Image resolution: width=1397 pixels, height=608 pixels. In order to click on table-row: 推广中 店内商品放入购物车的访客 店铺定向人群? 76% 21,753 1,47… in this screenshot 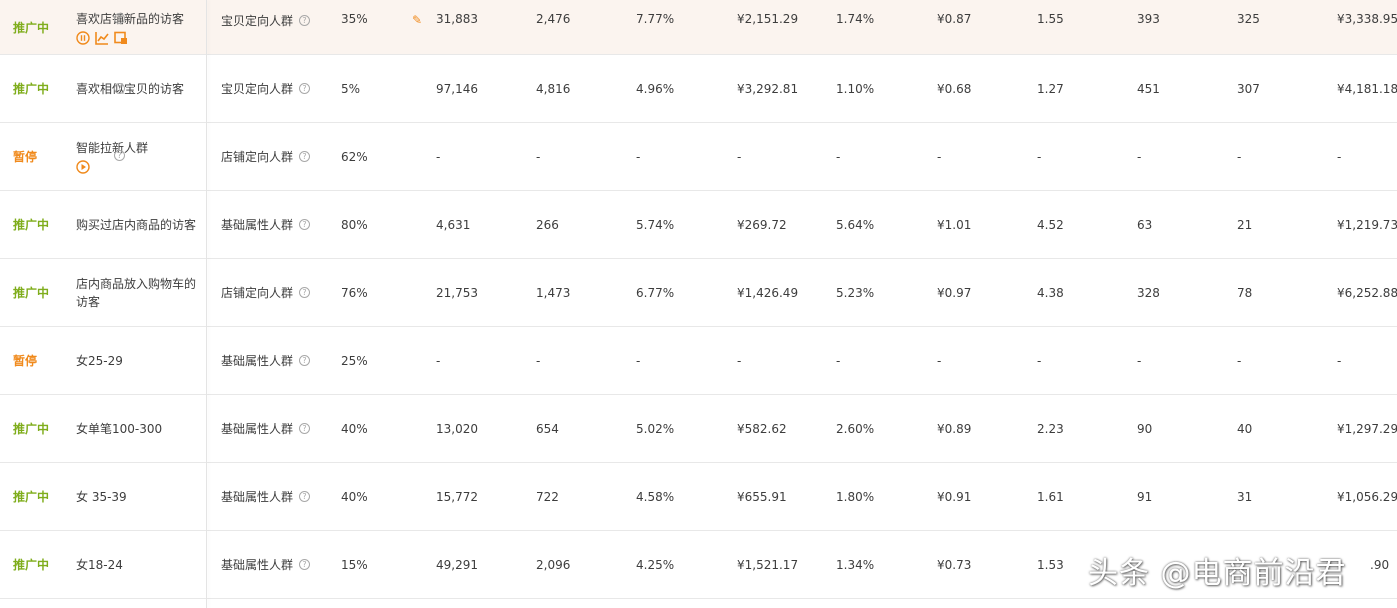, I will do `click(698, 293)`.